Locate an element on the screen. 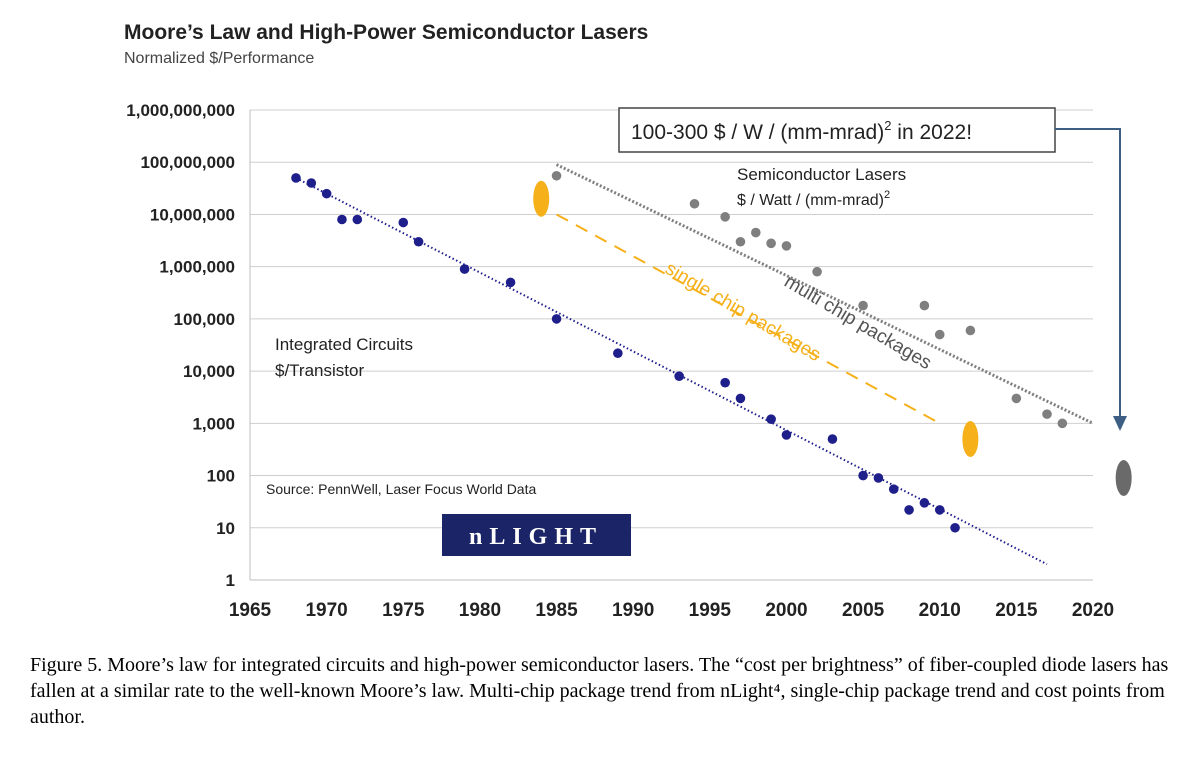 The width and height of the screenshot is (1200, 758). nlight-logo-background is located at coordinates (536, 535).